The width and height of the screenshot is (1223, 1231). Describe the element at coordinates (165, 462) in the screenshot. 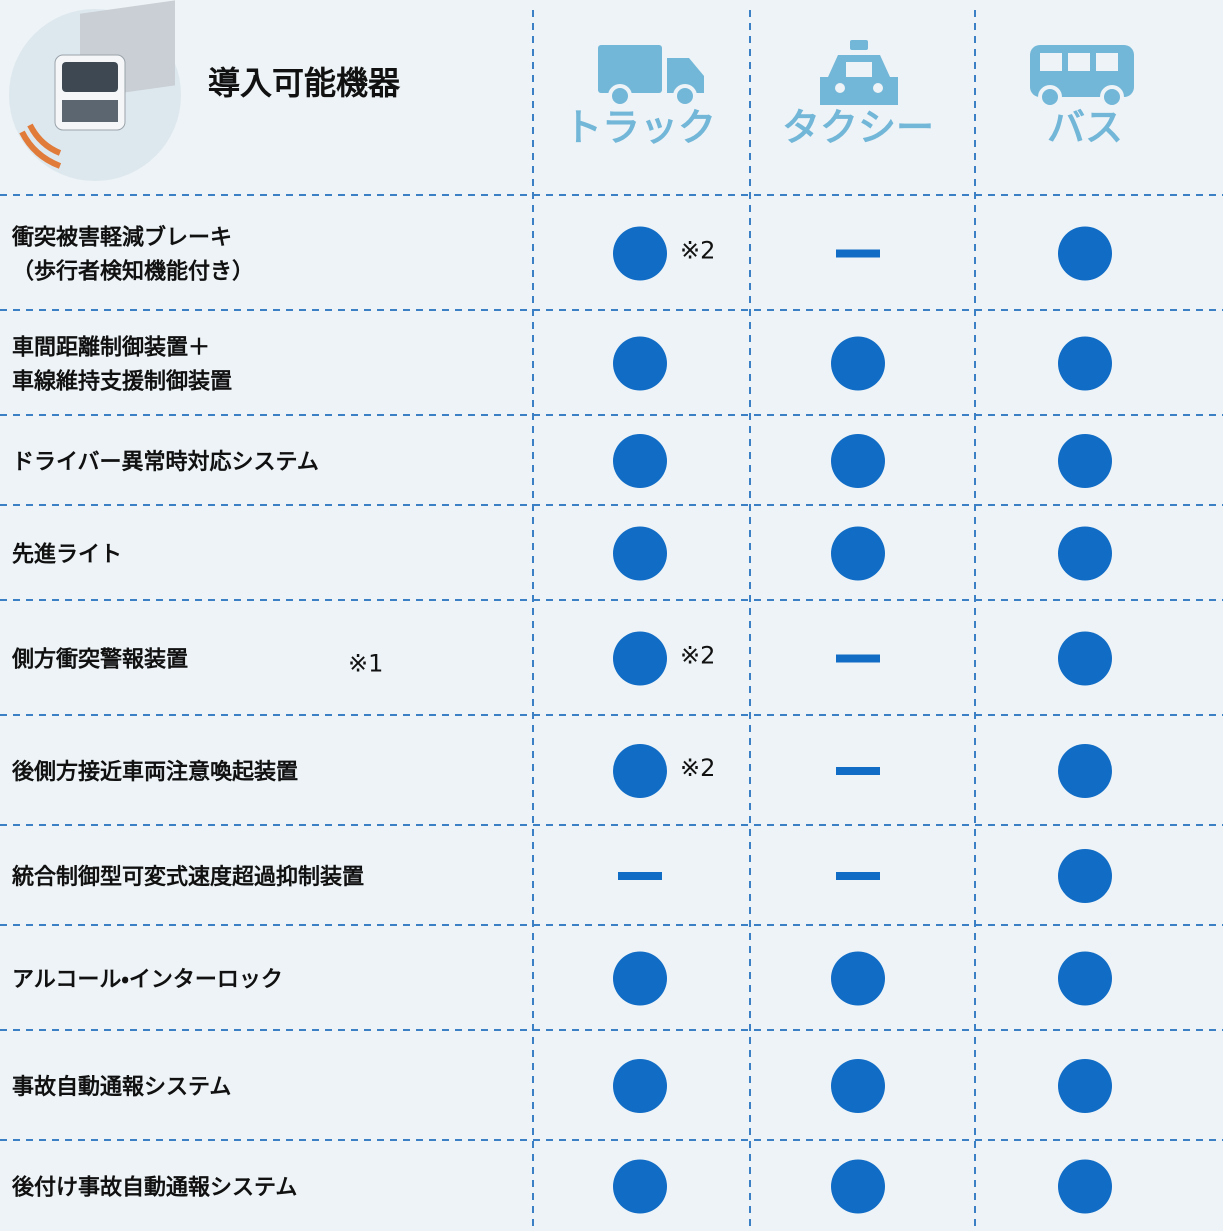

I see `row-label: ドライバー異常時対応システム` at that location.